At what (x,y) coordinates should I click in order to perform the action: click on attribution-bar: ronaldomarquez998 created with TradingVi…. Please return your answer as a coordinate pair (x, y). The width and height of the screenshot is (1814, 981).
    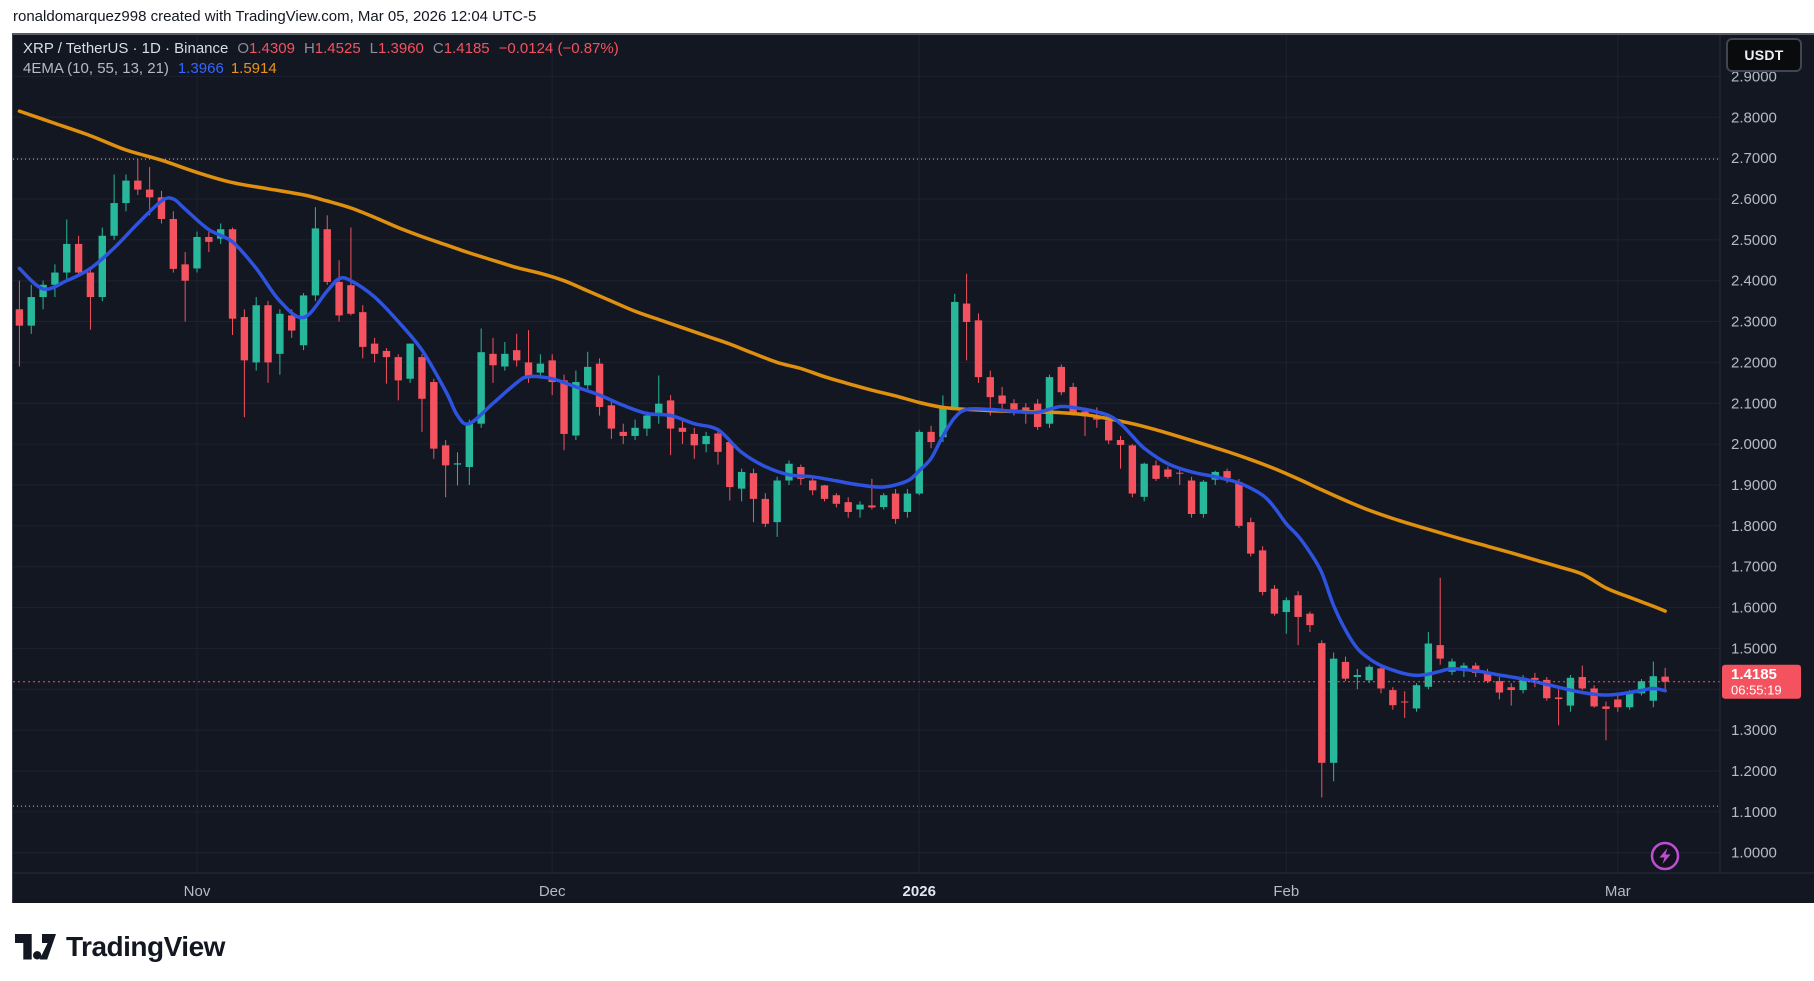
    Looking at the image, I should click on (907, 16).